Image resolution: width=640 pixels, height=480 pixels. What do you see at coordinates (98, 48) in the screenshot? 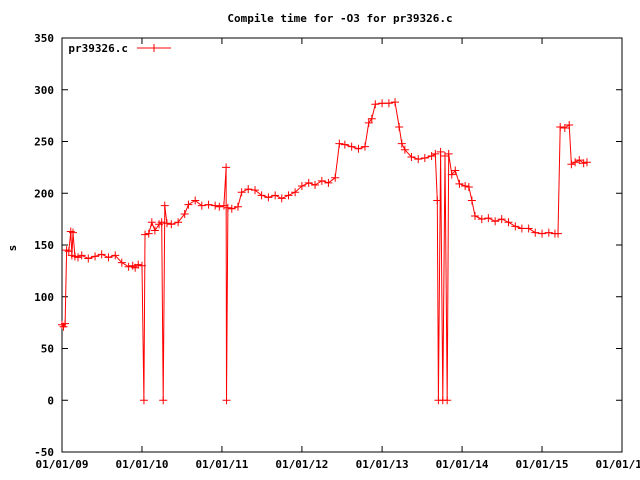
I see `legend-label: pr39326.c` at bounding box center [98, 48].